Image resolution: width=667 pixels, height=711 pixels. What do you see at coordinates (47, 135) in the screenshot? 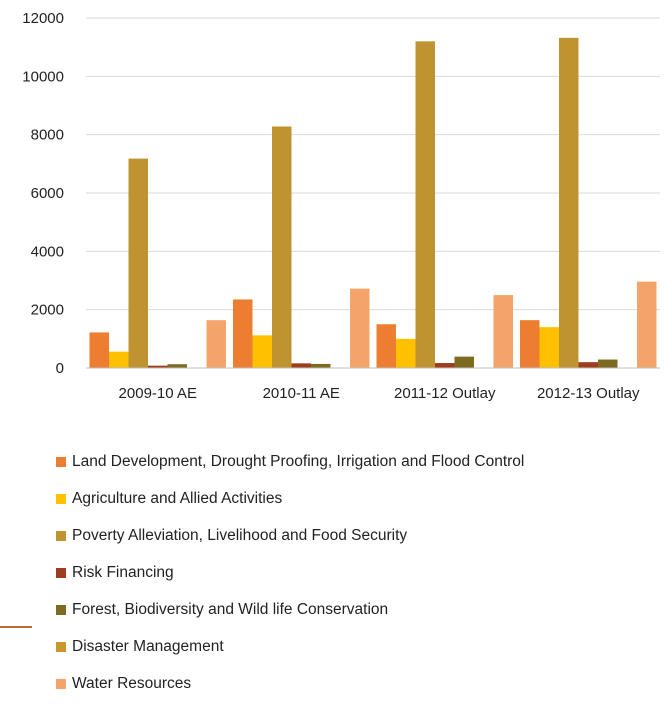
I see `y-tick-label: 8000` at bounding box center [47, 135].